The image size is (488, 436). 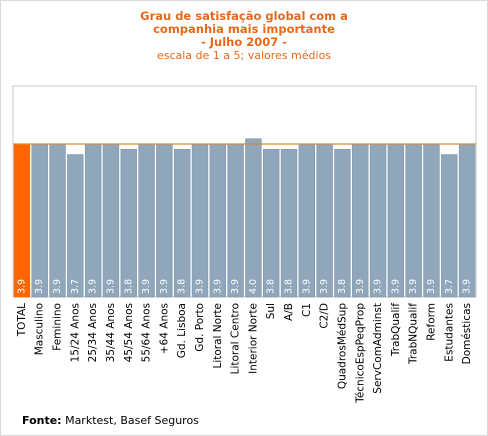 I want to click on value-label-21: 3.9, so click(x=378, y=286).